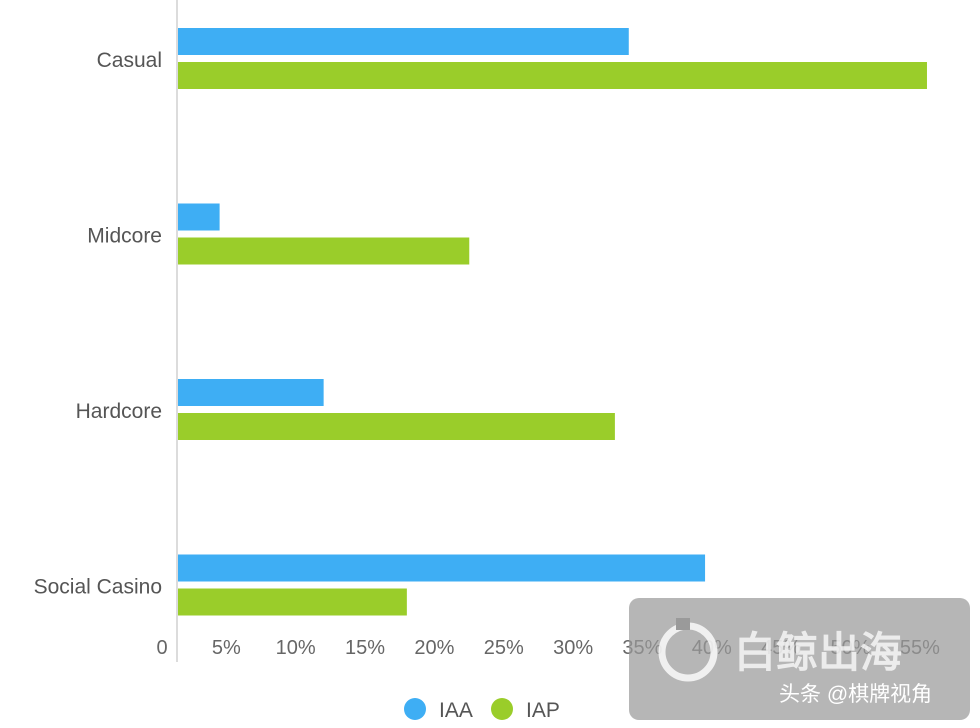 Image resolution: width=980 pixels, height=728 pixels. What do you see at coordinates (403, 41) in the screenshot?
I see `bar-iaa-casual` at bounding box center [403, 41].